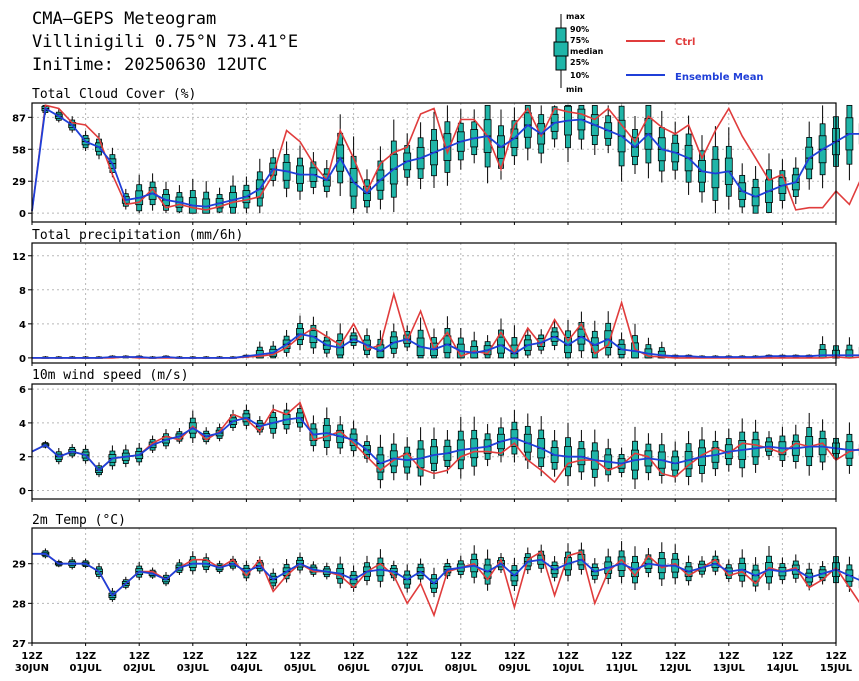  What do you see at coordinates (407, 668) in the screenshot?
I see `x-tick-day: 07JUL` at bounding box center [407, 668].